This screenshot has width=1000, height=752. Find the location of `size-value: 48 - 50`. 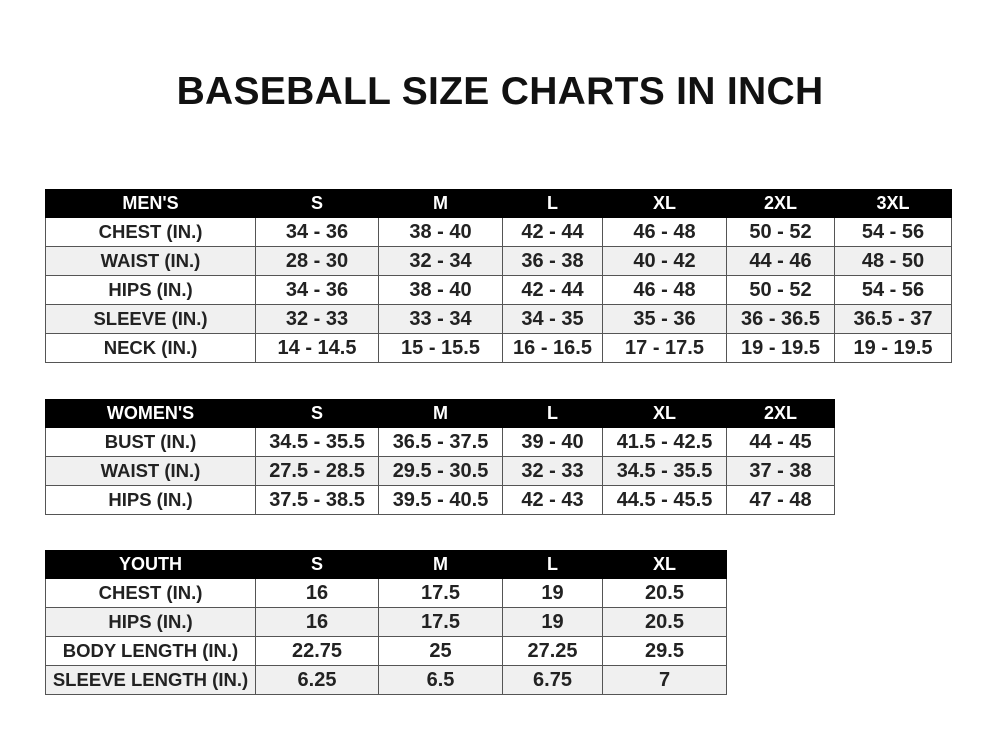

size-value: 48 - 50 is located at coordinates (893, 261).